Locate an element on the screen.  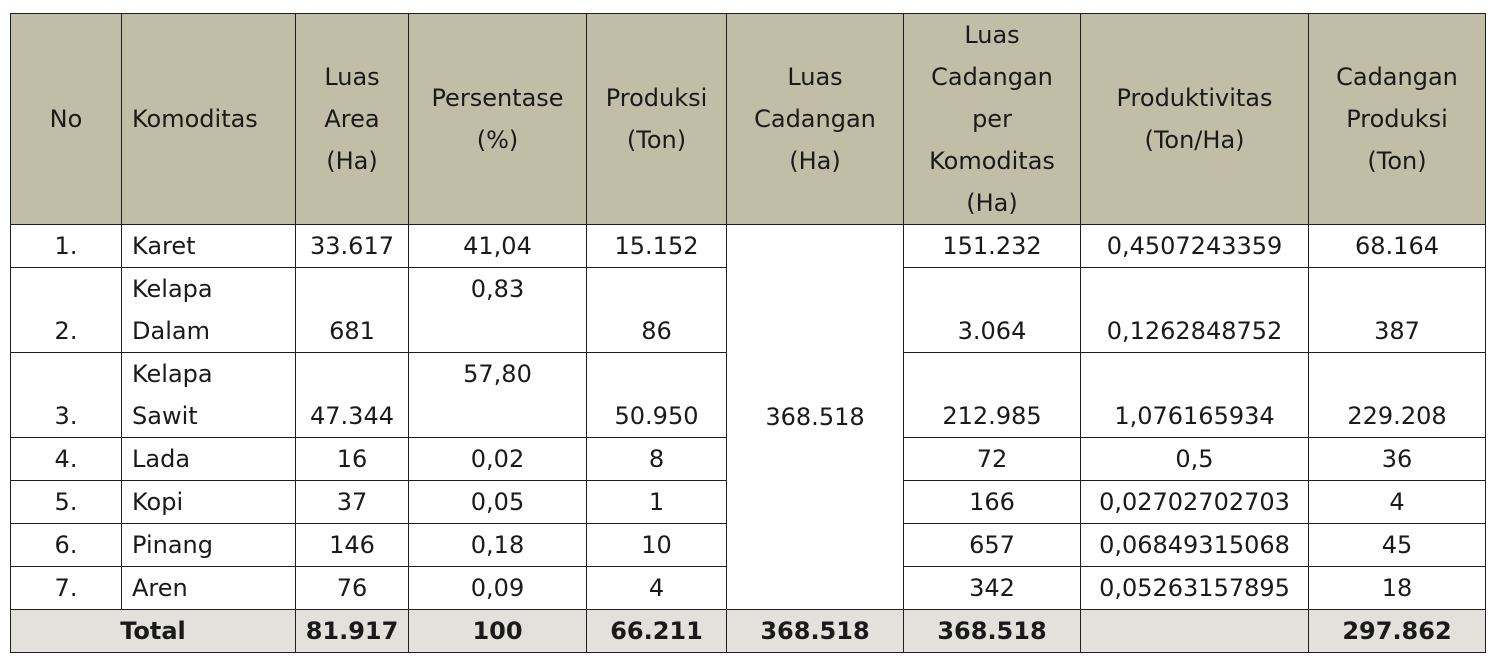
cell-produktivitas: 0,05263157895 is located at coordinates (1194, 588).